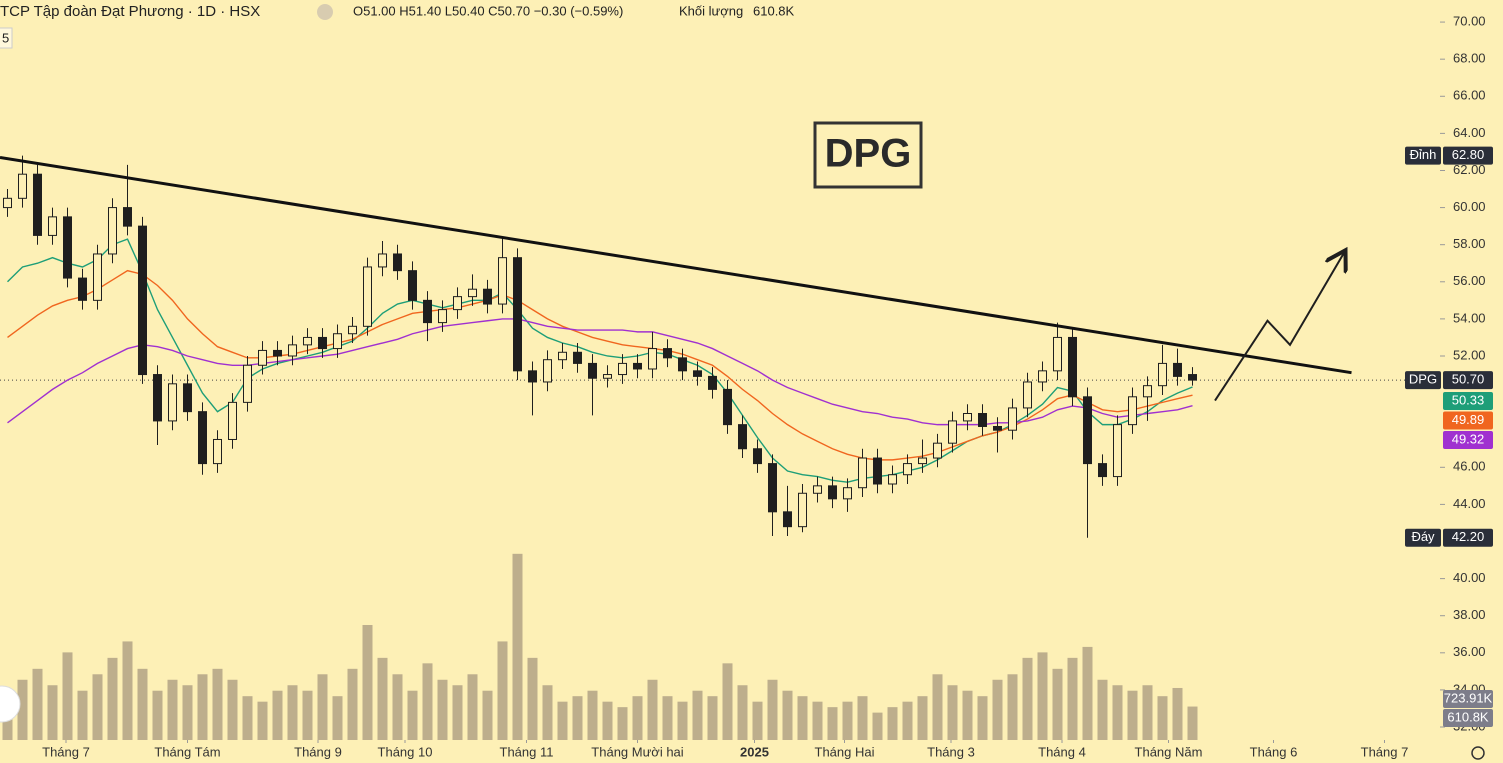  What do you see at coordinates (10, 704) in the screenshot?
I see `logo` at bounding box center [10, 704].